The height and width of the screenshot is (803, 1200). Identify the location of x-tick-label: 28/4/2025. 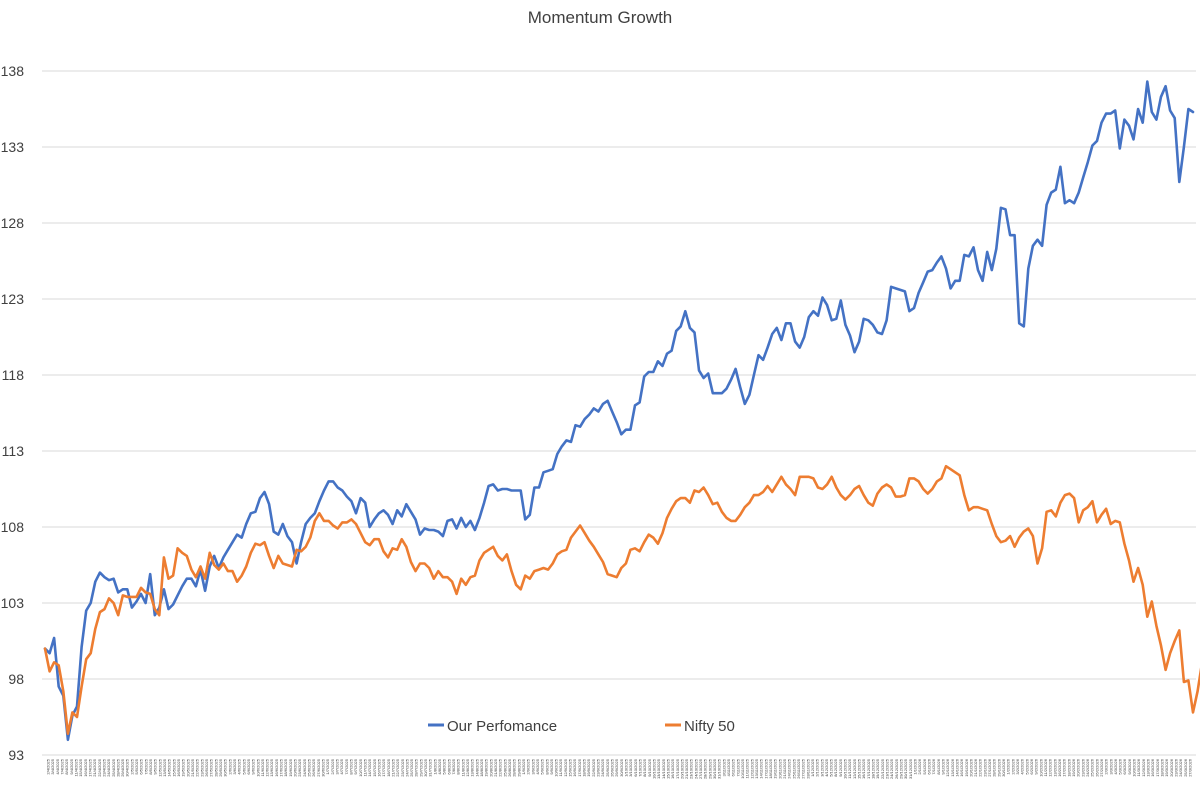
(117, 767).